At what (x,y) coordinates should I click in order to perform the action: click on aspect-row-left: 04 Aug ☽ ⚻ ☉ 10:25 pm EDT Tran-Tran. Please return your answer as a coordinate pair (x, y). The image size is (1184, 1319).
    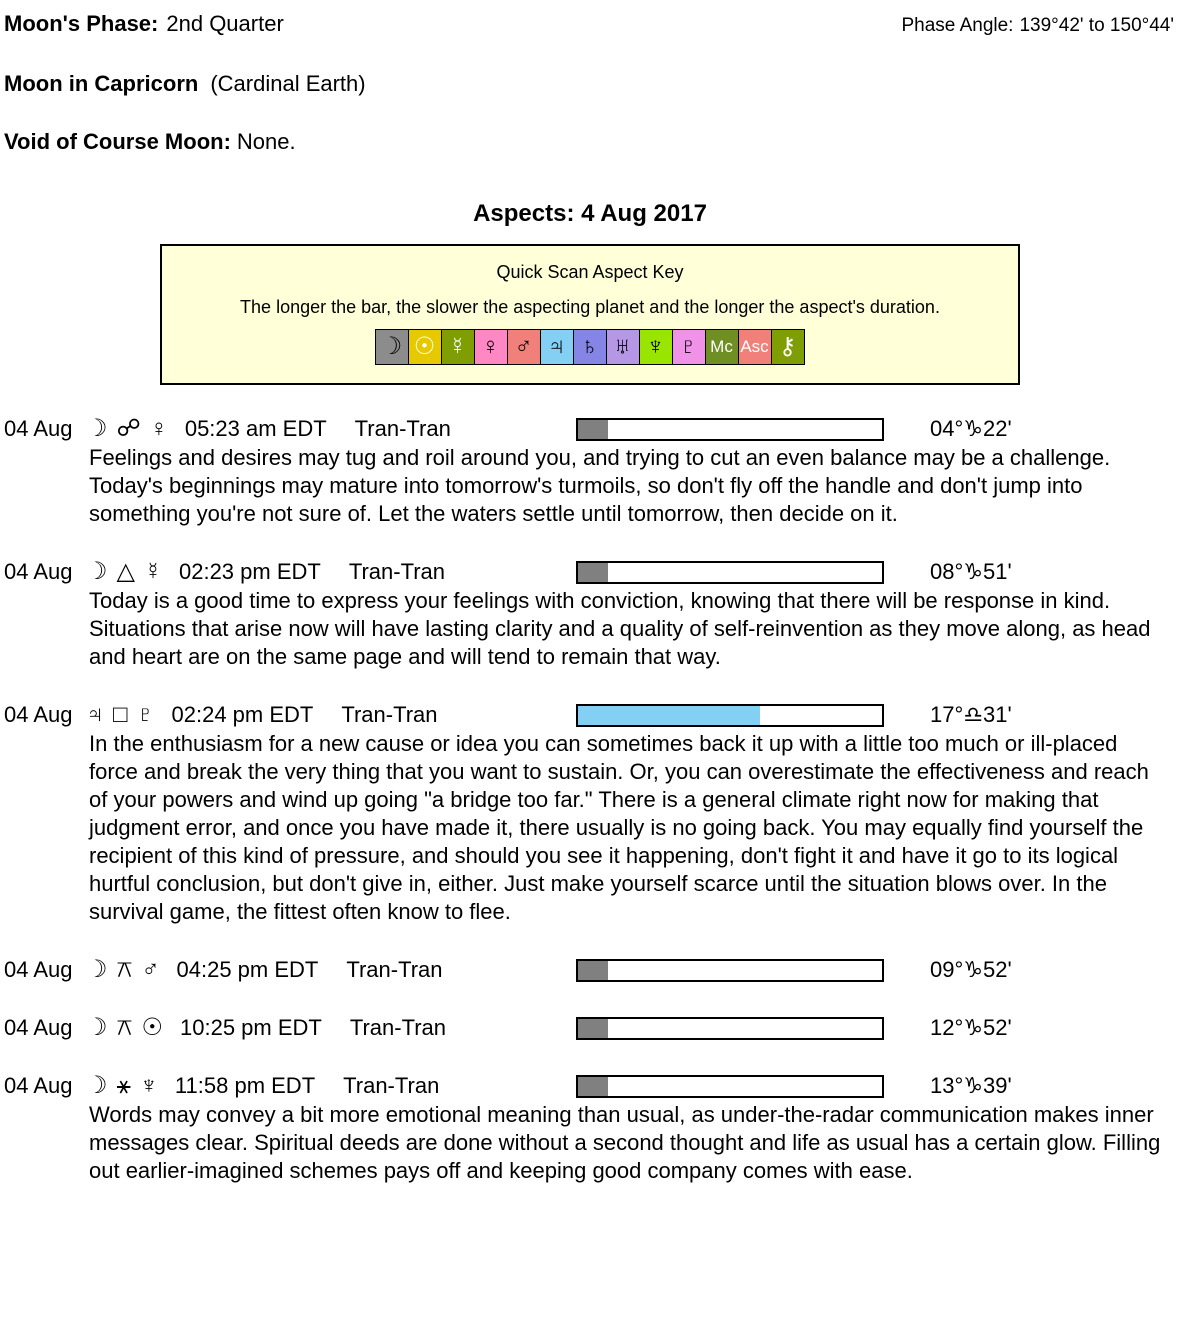
    Looking at the image, I should click on (290, 1028).